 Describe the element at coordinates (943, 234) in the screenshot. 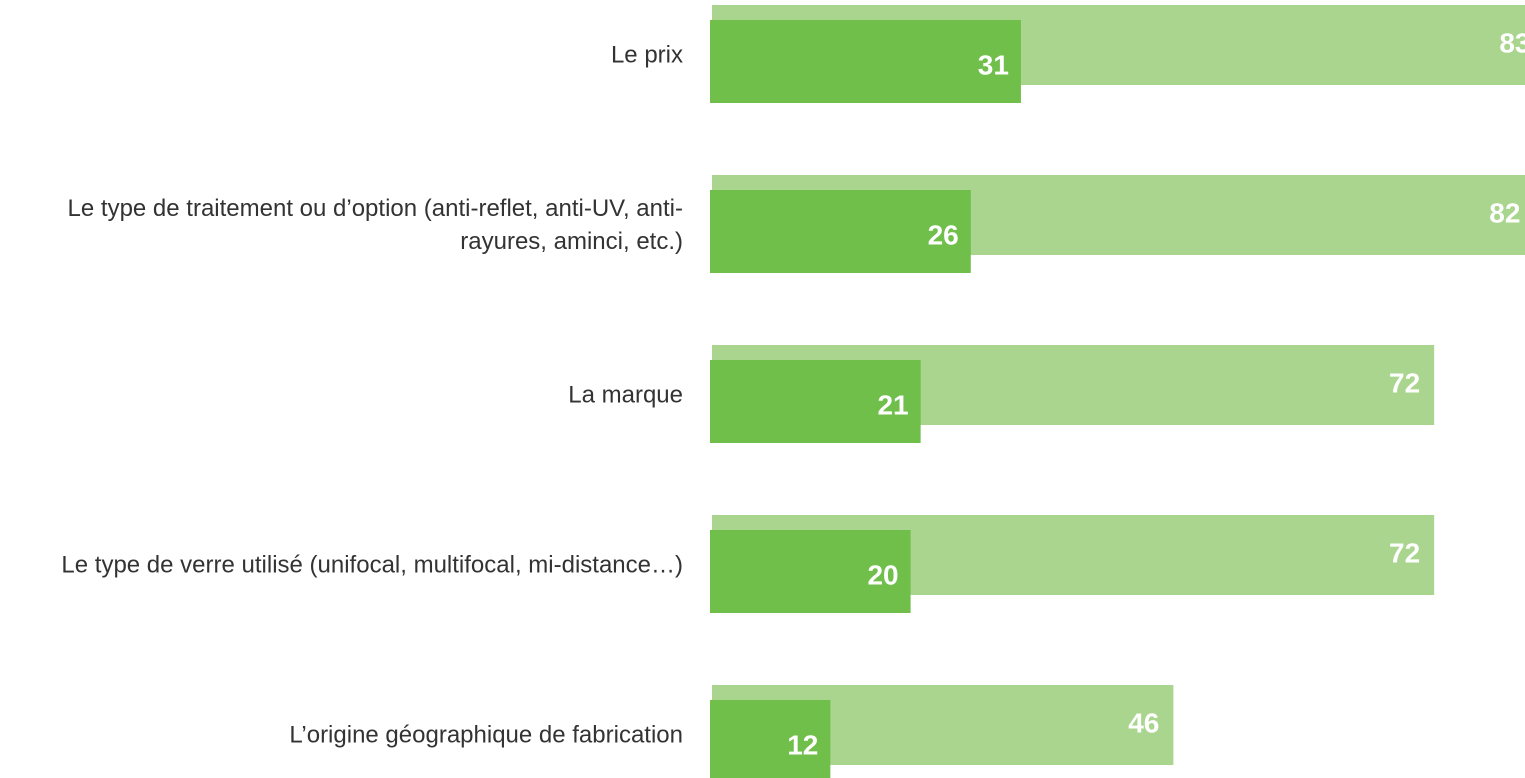

I see `value-label: 26` at that location.